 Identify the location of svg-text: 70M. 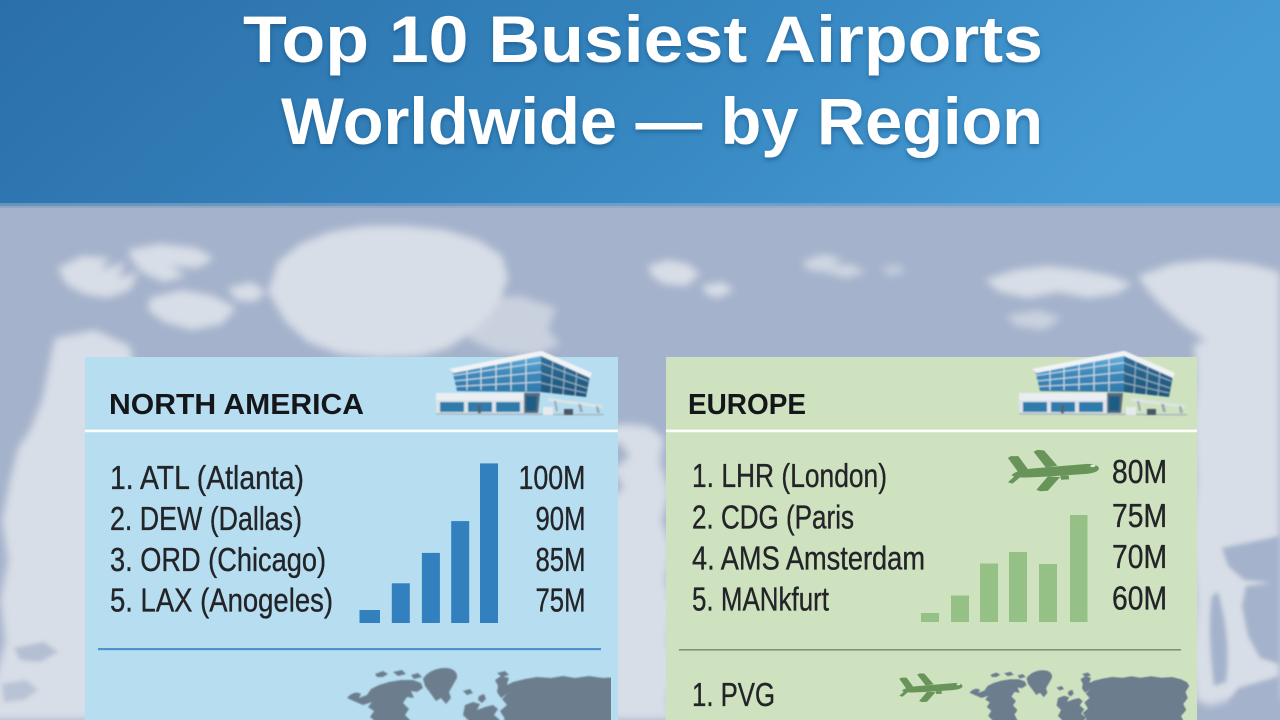
(1139, 556).